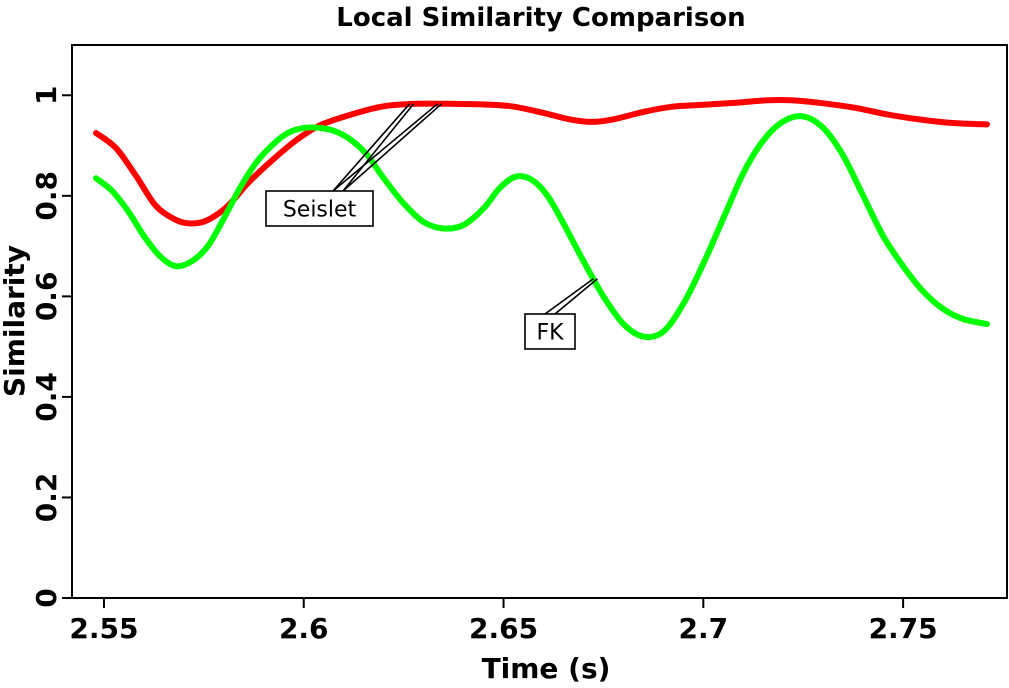 This screenshot has width=1009, height=688. I want to click on chart-title: Local Similarity Comparison, so click(540, 18).